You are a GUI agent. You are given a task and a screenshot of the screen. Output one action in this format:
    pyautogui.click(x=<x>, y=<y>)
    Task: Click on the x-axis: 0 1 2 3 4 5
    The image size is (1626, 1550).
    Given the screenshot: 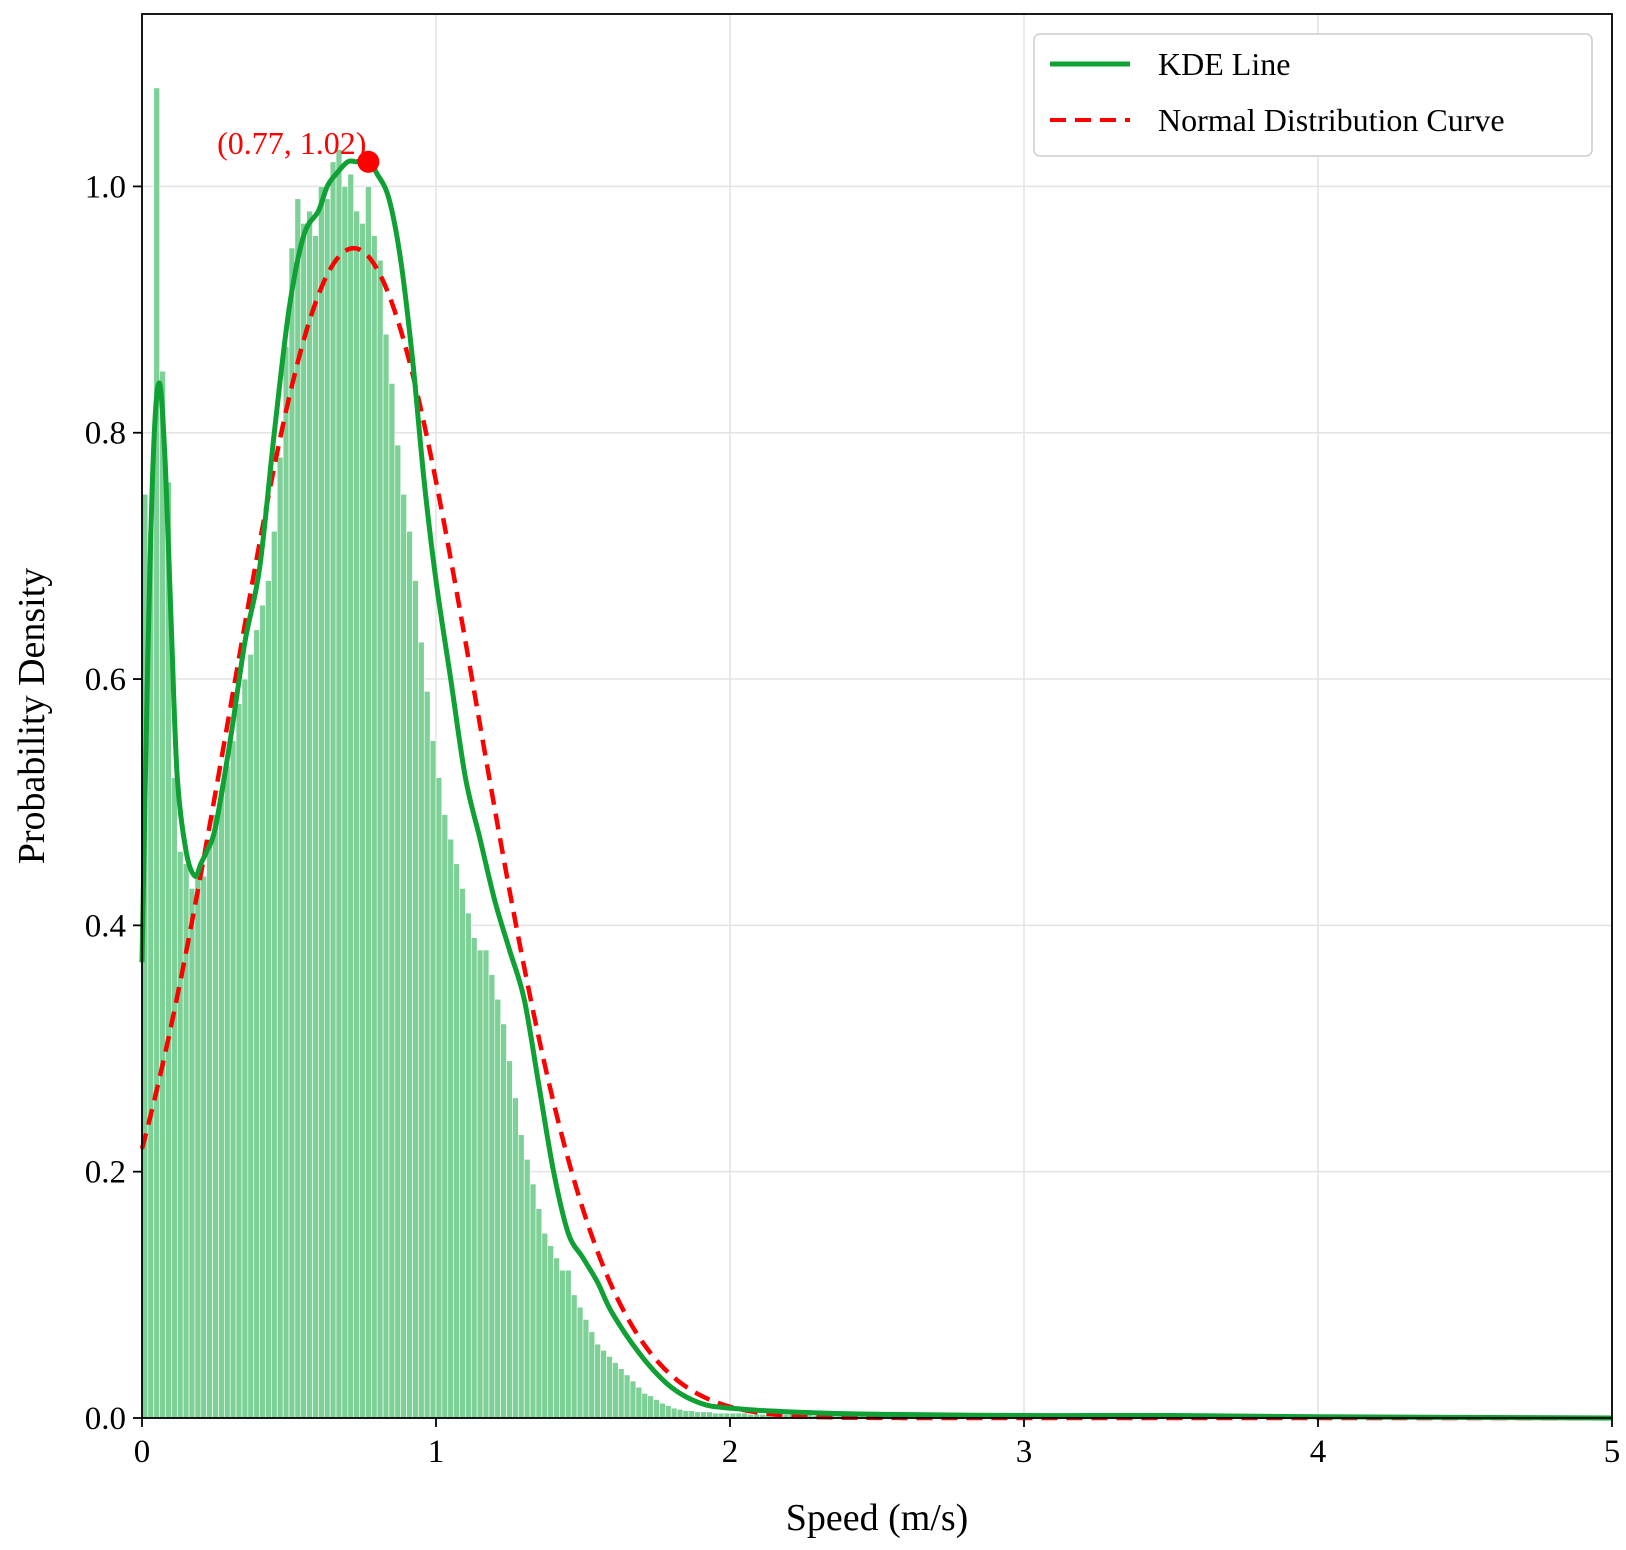 What is the action you would take?
    pyautogui.click(x=877, y=1444)
    